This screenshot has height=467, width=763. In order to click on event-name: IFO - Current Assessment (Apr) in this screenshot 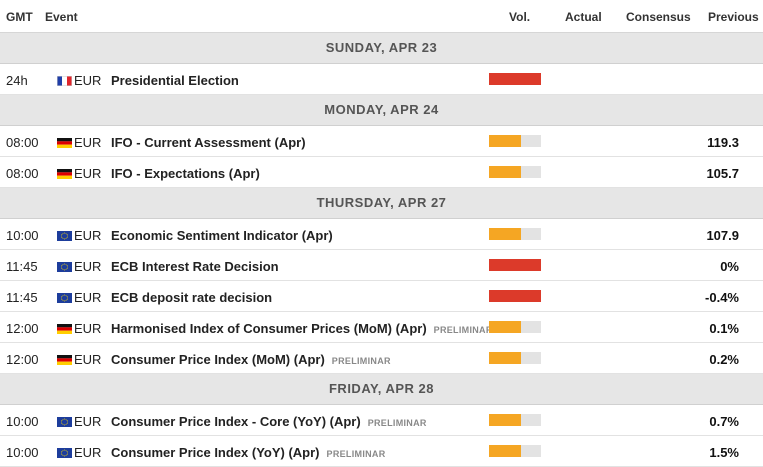, I will do `click(208, 142)`.